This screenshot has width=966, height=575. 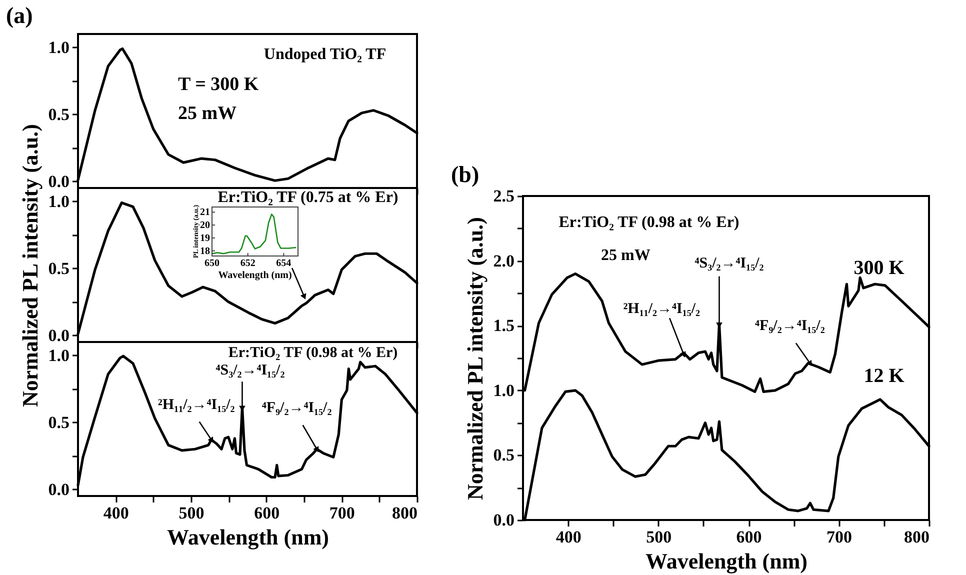 What do you see at coordinates (503, 326) in the screenshot?
I see `y-tick-label: 1.5` at bounding box center [503, 326].